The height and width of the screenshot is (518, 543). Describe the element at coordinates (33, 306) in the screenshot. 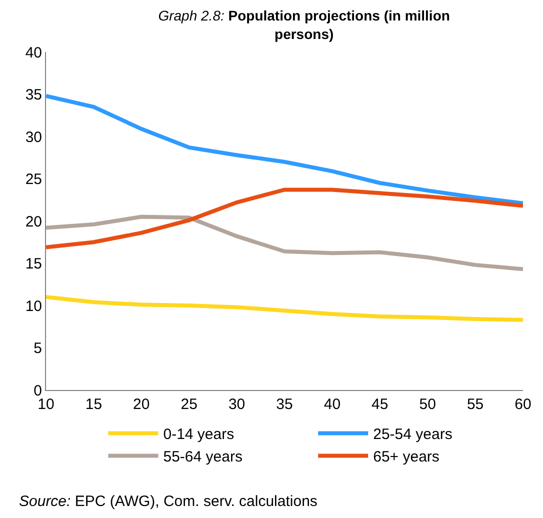

I see `y-tick-label: 10` at that location.